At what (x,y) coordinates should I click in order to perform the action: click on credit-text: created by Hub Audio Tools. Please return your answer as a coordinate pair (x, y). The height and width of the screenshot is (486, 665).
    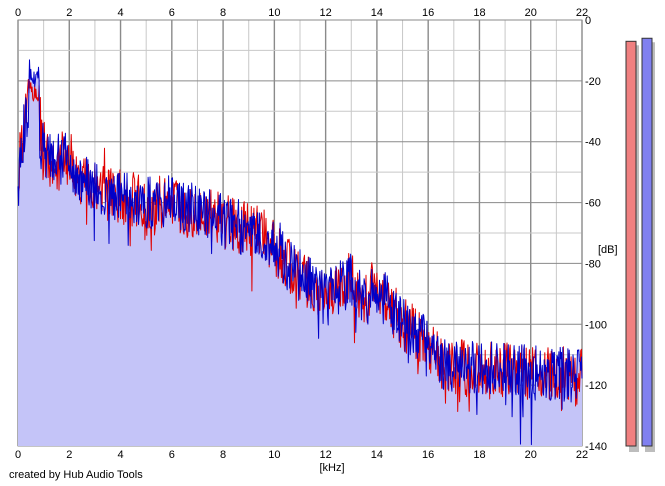
    Looking at the image, I should click on (76, 475).